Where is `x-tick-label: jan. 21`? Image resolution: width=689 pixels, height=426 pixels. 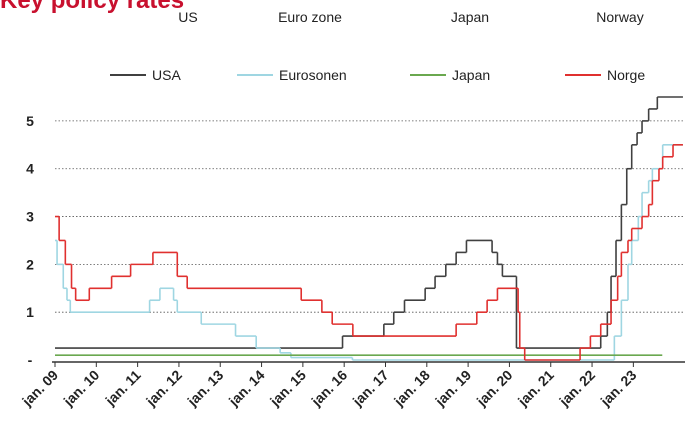 x-tick-label: jan. 21 is located at coordinates (535, 388).